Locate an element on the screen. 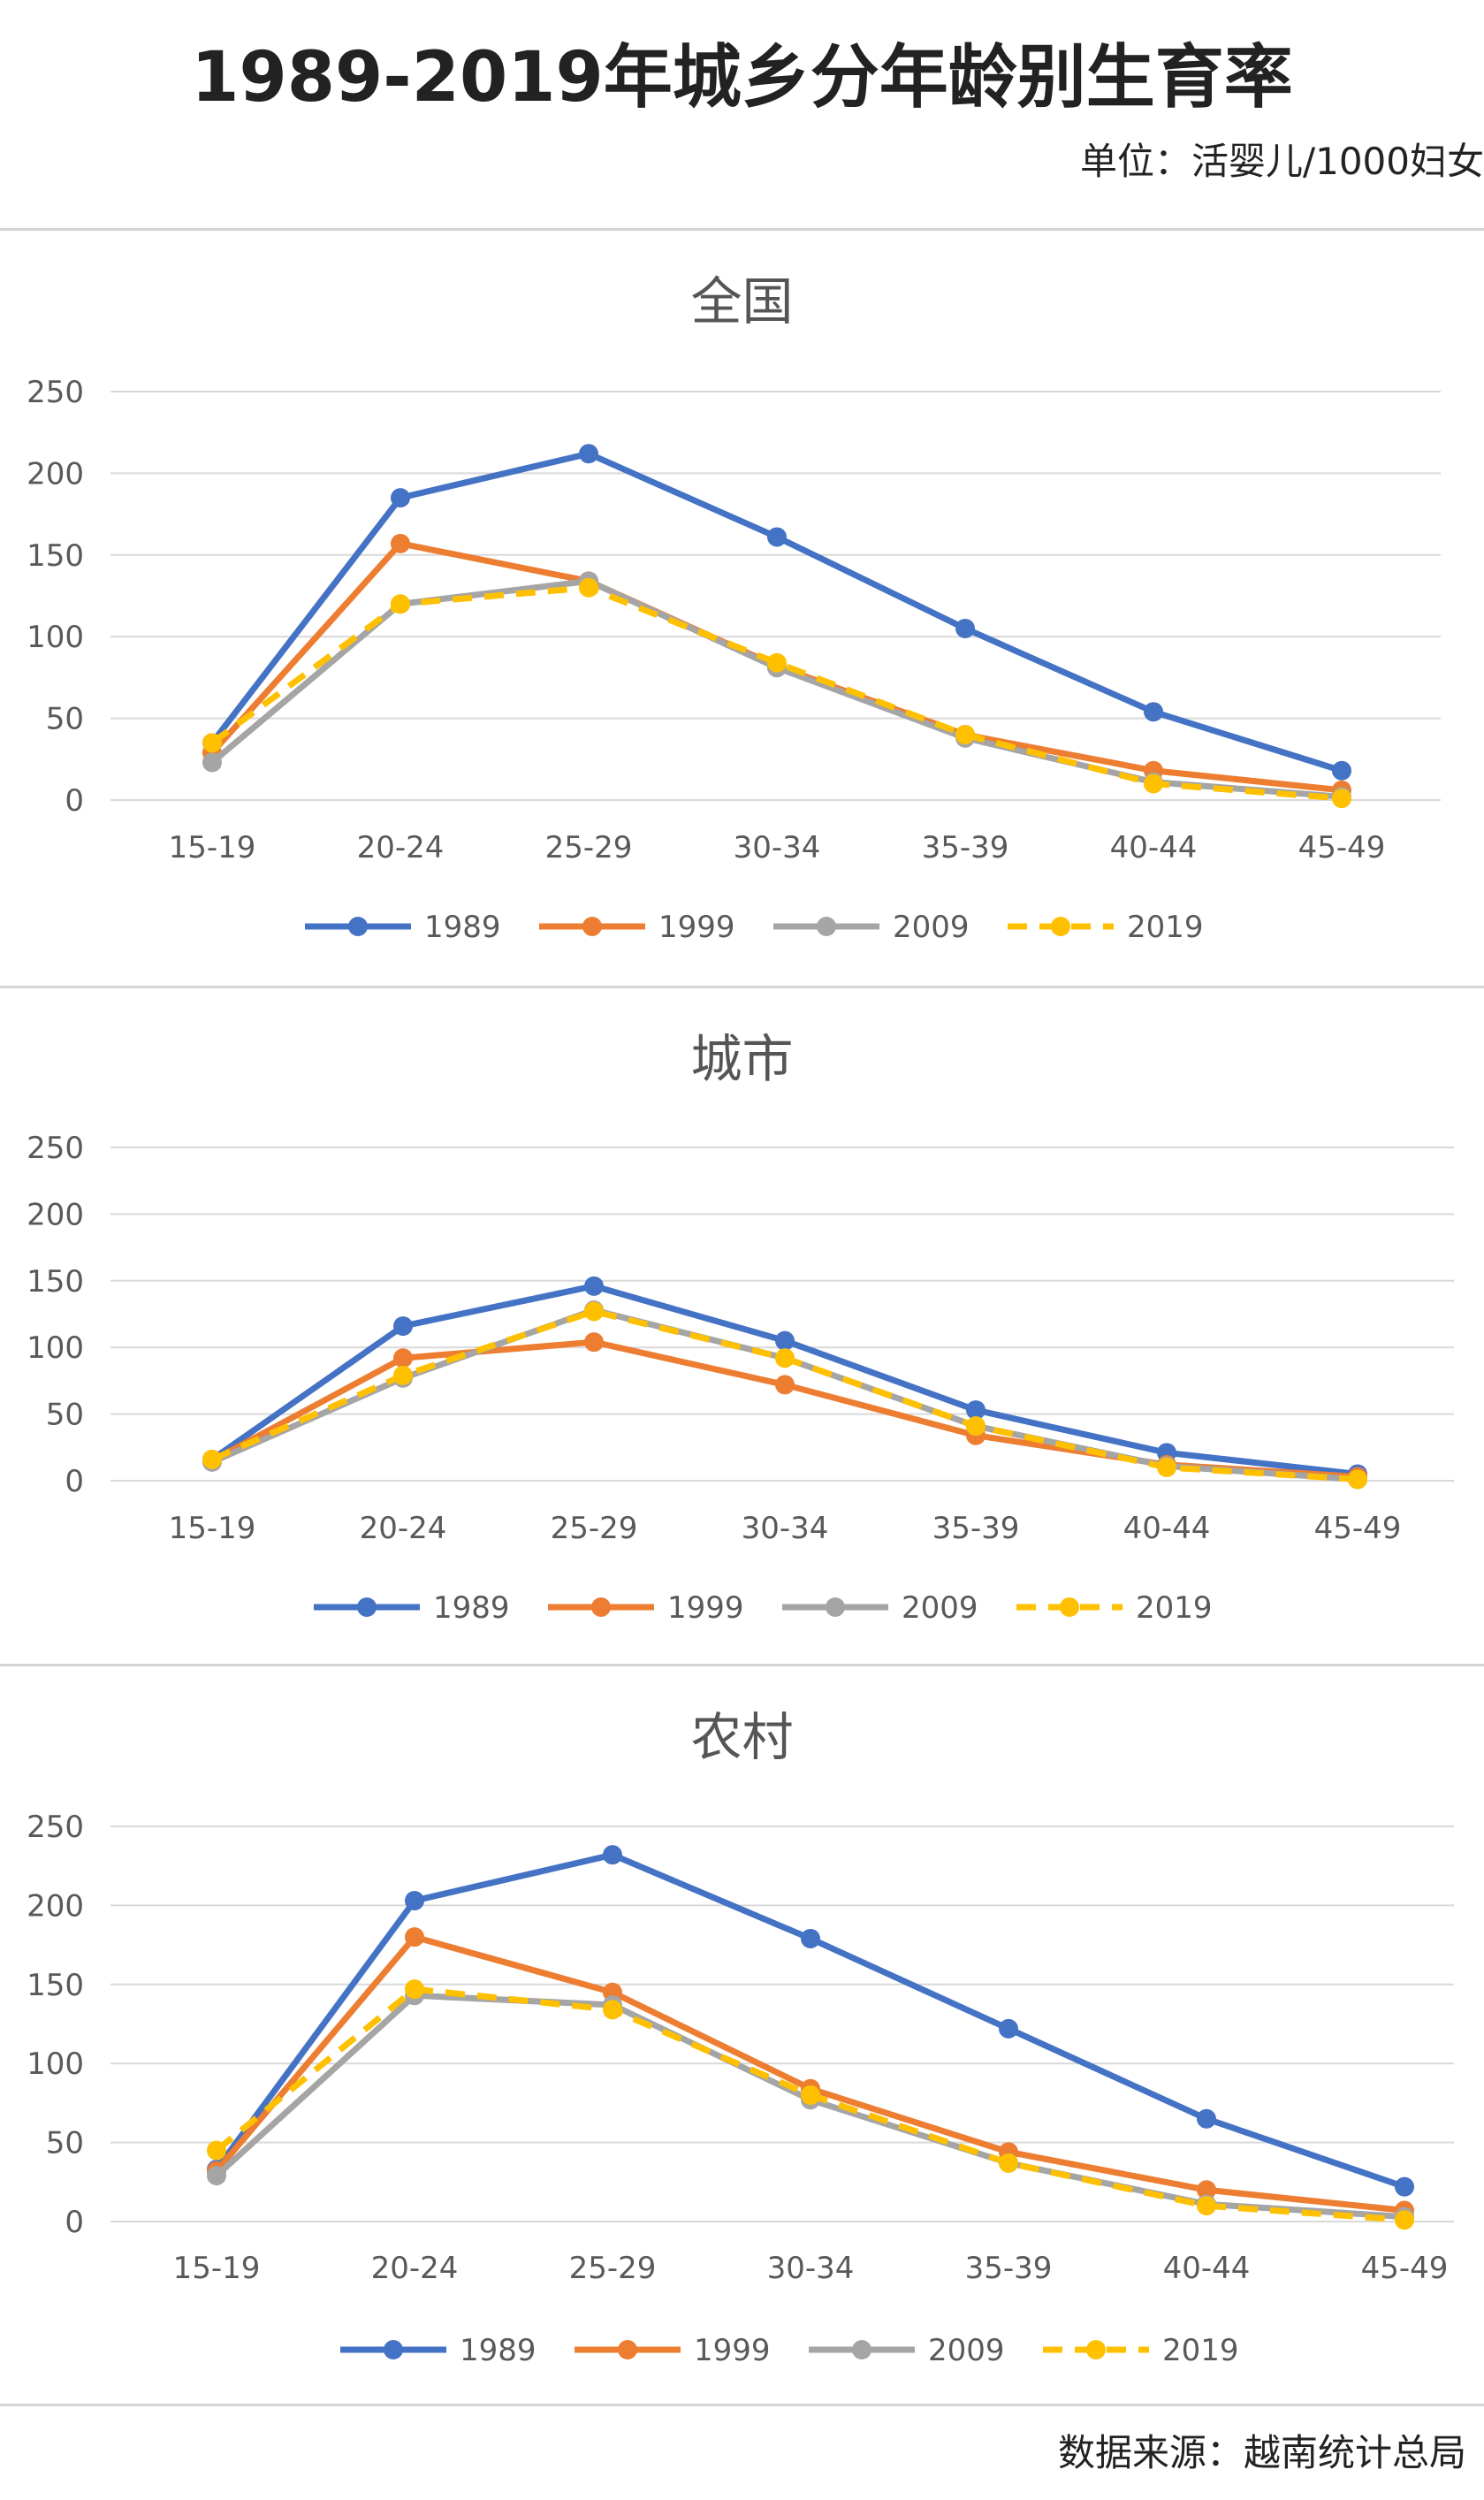 This screenshot has height=2500, width=1484. legend-label: 1999 is located at coordinates (705, 1608).